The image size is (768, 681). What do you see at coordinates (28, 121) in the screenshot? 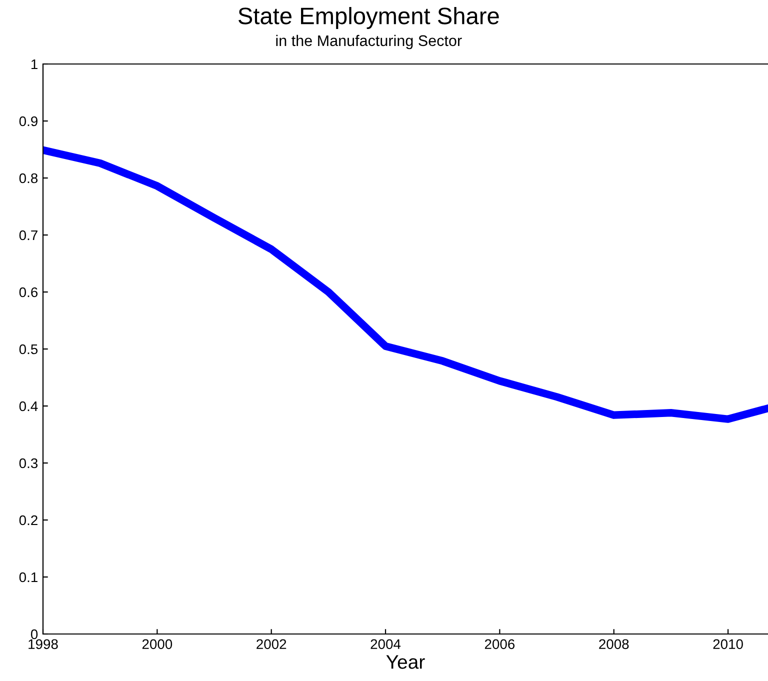
I see `y-tick-label: 0.9` at bounding box center [28, 121].